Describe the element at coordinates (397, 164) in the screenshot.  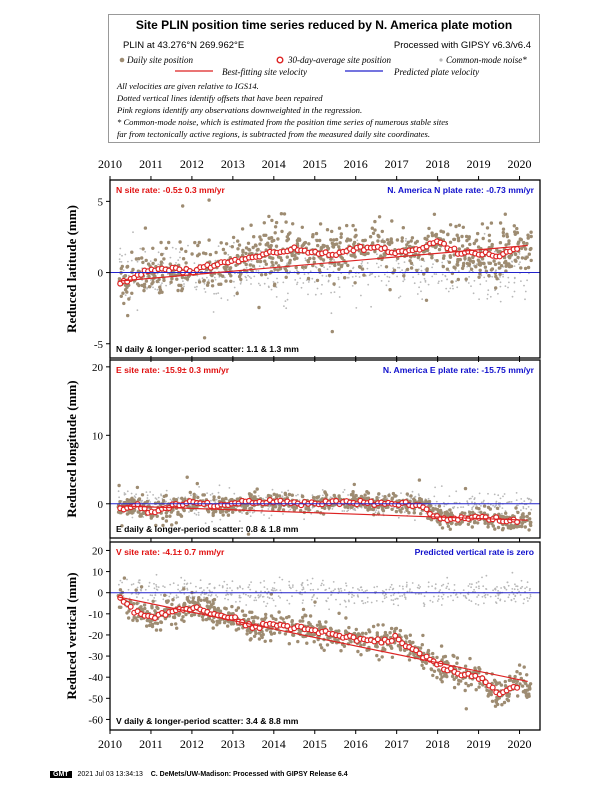
I see `x-tick-label-top: 2017` at that location.